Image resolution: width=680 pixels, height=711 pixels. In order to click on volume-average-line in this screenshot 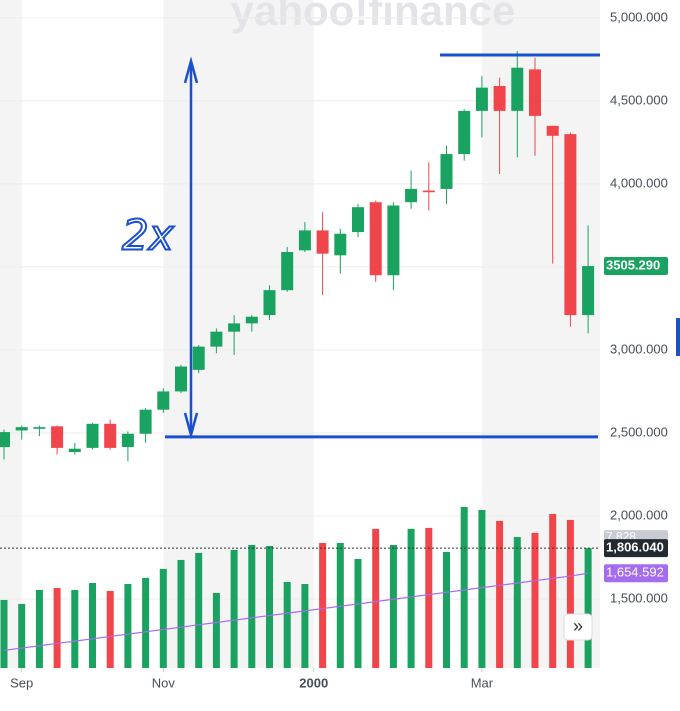, I will do `click(296, 611)`.